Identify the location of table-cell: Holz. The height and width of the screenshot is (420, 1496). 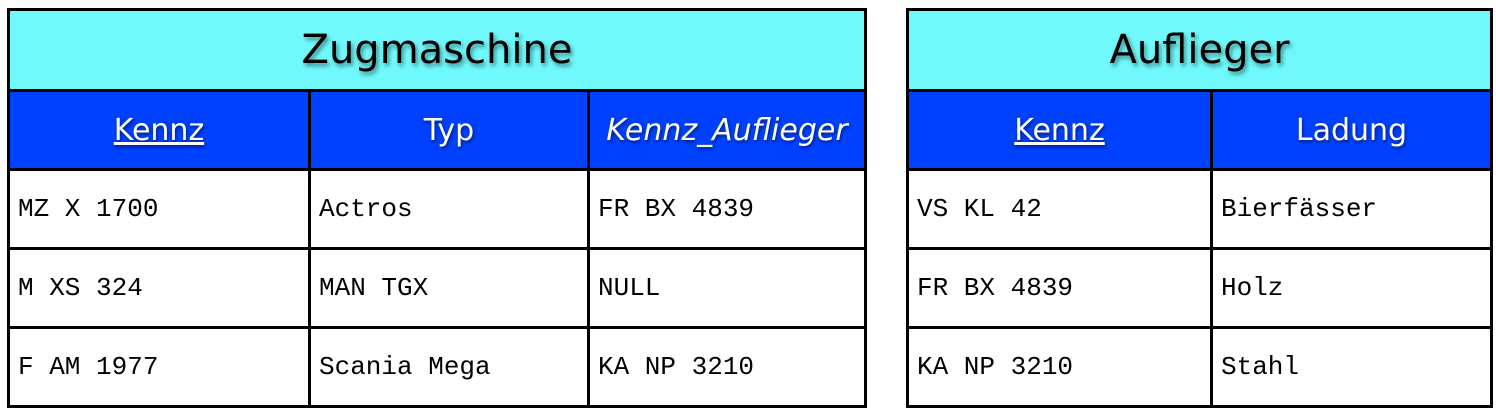
(1351, 288).